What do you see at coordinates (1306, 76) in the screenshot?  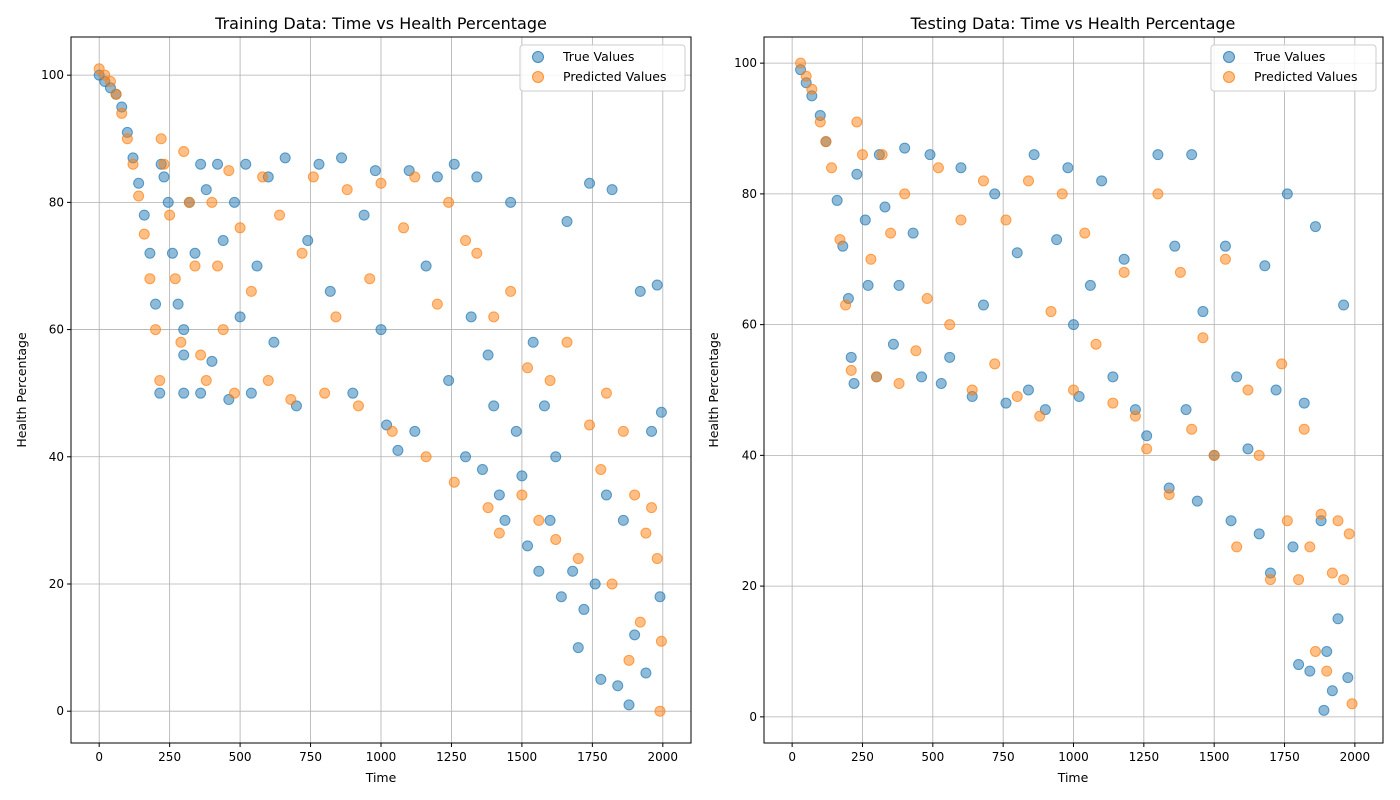 I see `testing-legend-pred-label: Predicted Values` at bounding box center [1306, 76].